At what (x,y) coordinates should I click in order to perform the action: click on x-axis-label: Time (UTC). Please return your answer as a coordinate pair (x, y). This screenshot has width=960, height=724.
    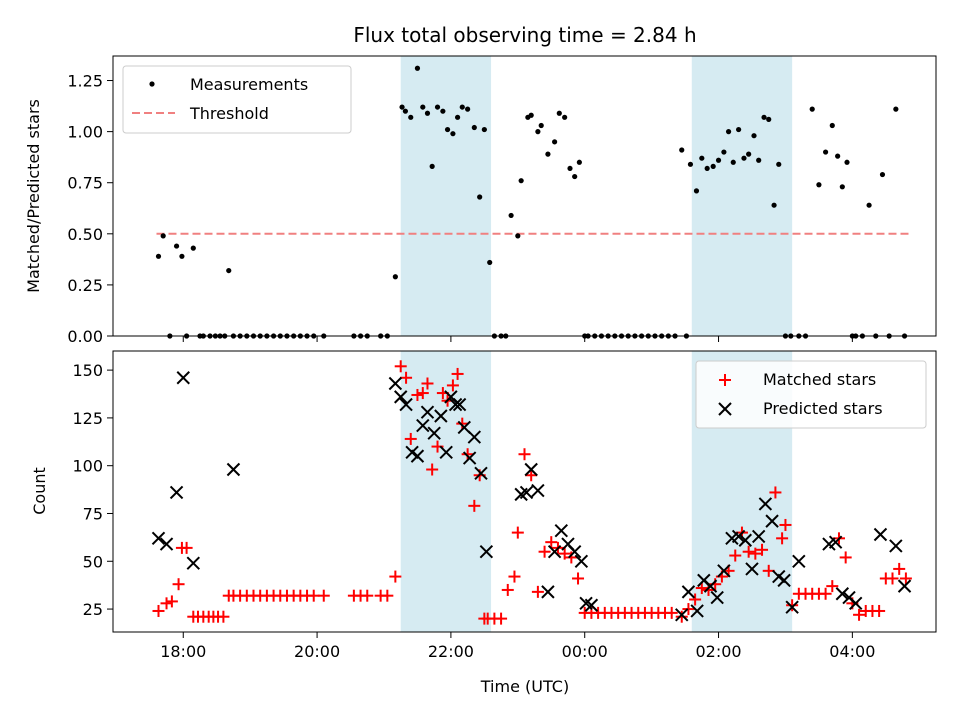
    Looking at the image, I should click on (524, 686).